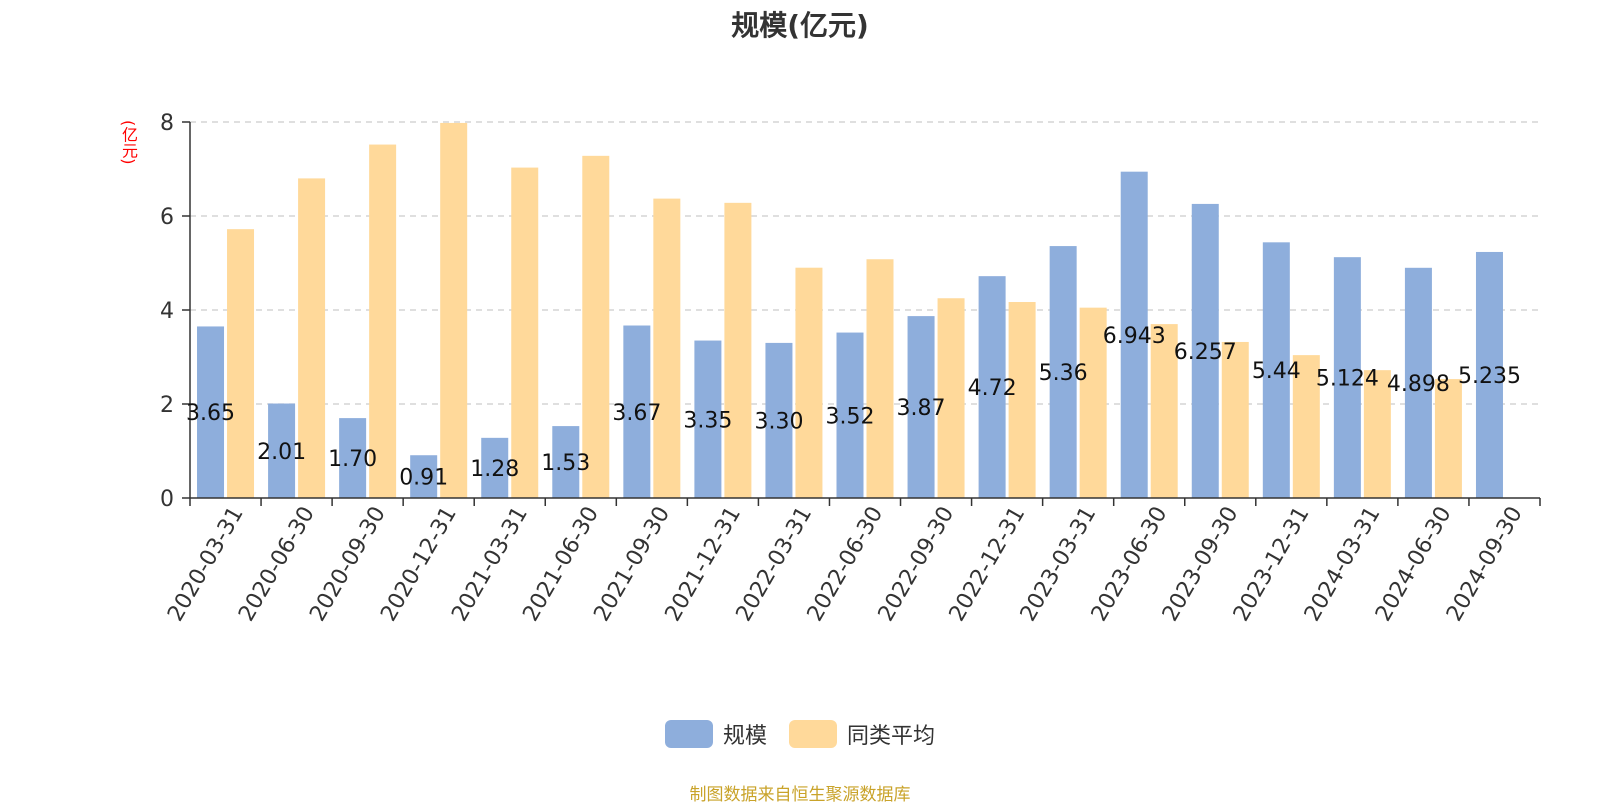 The width and height of the screenshot is (1600, 805). Describe the element at coordinates (800, 795) in the screenshot. I see `data-source-note: 制图数据来自恒生聚源数据库` at that location.